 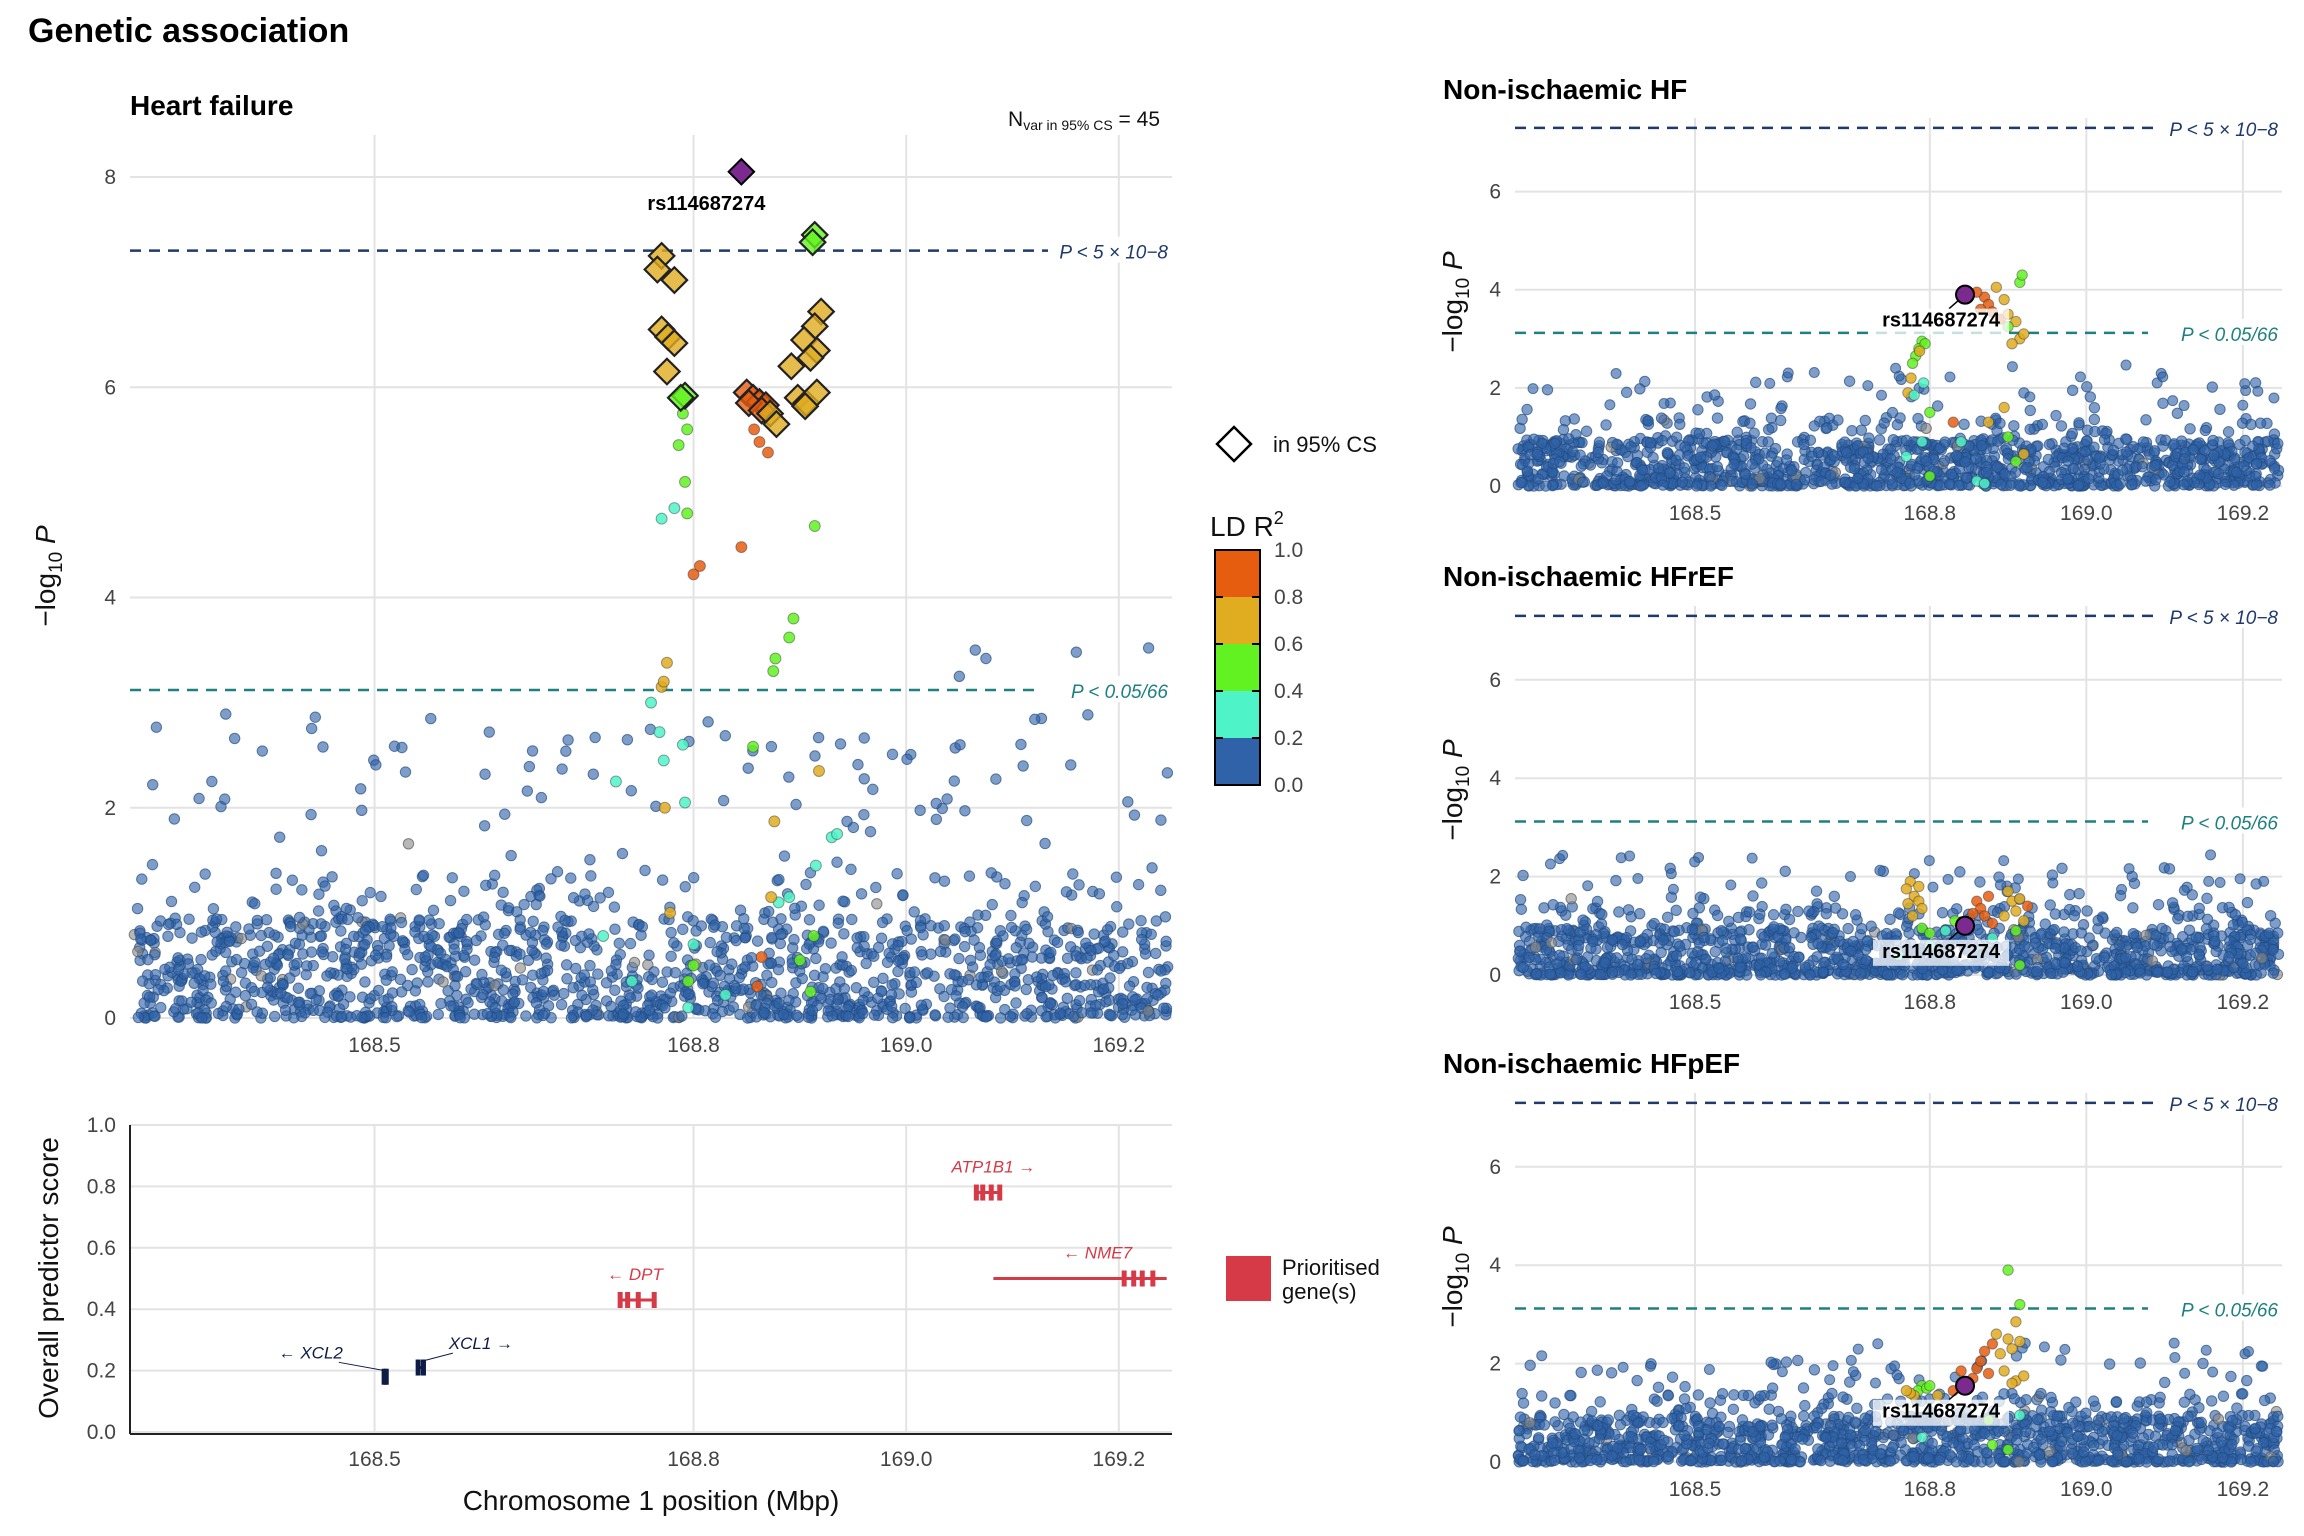 What do you see at coordinates (620, 1299) in the screenshot?
I see `gene-exon` at bounding box center [620, 1299].